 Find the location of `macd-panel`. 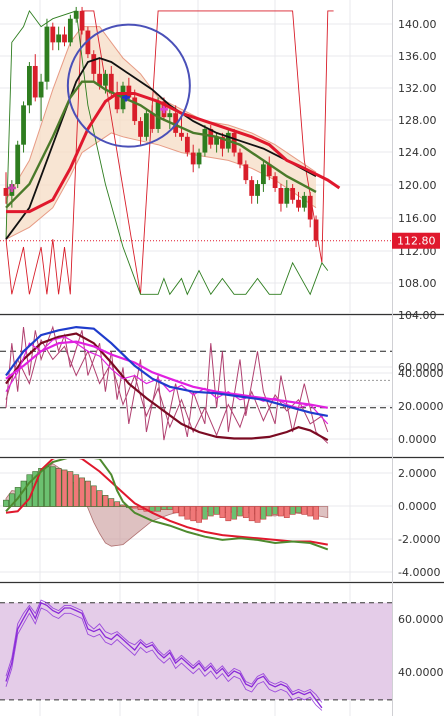

macd-panel is located at coordinates (166, 505).